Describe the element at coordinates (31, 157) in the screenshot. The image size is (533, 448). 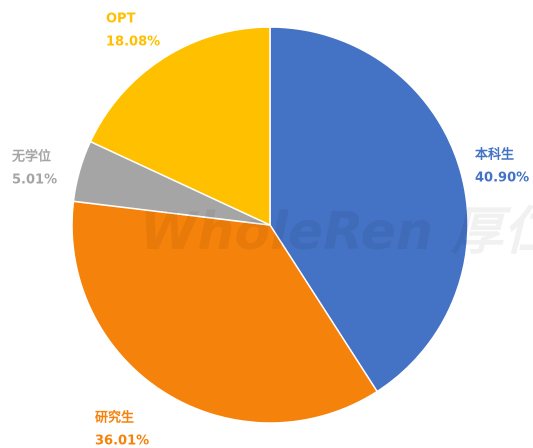
I see `slice-label: 无学位` at that location.